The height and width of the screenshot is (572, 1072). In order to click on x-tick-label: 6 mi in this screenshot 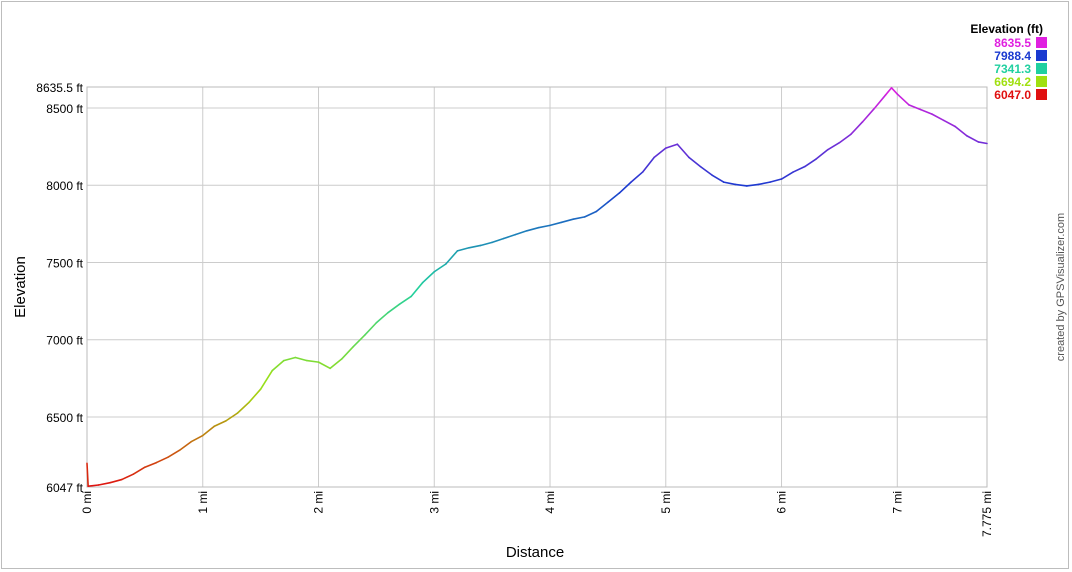, I will do `click(782, 502)`.